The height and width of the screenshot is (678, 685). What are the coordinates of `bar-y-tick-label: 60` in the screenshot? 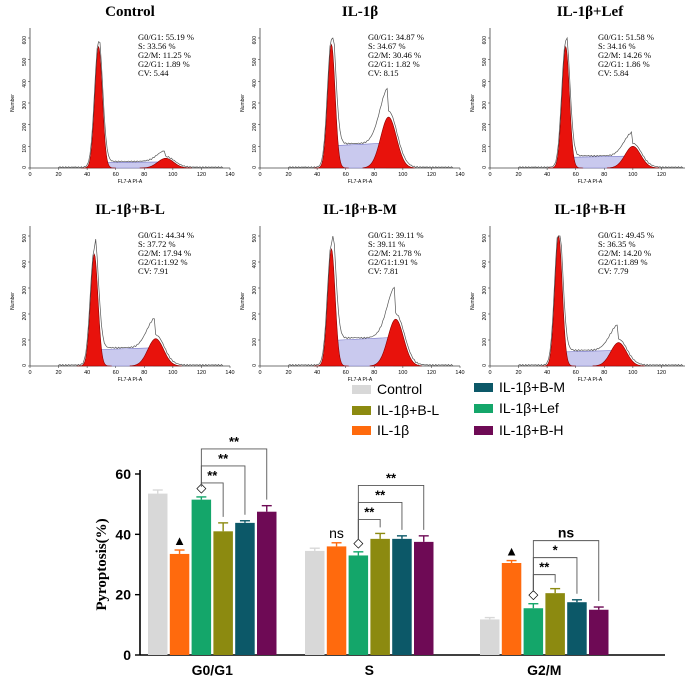 It's located at (123, 474).